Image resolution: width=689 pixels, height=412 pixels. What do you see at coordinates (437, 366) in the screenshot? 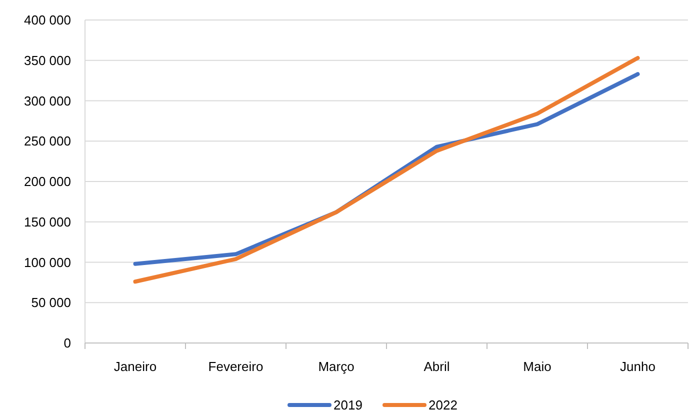
I see `x-tick-label: Abril` at bounding box center [437, 366].